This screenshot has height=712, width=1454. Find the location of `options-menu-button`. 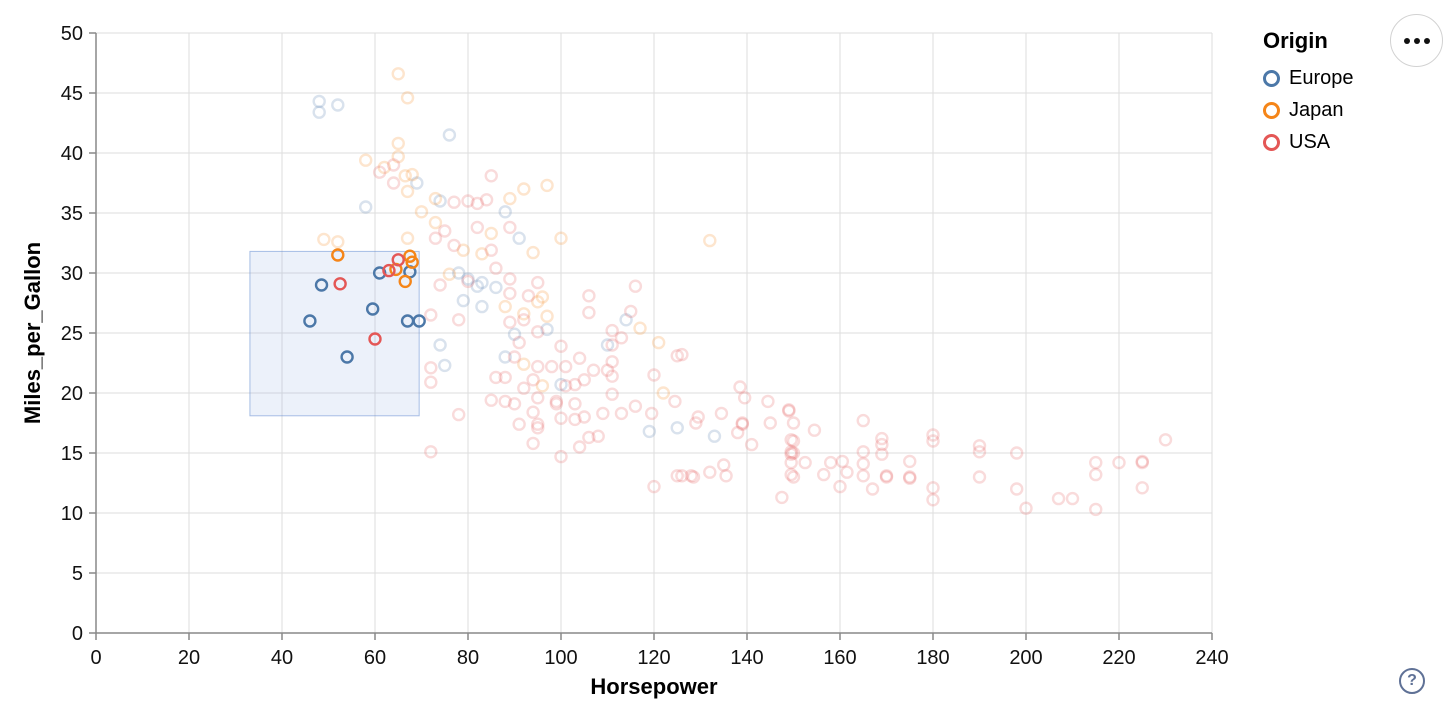

options-menu-button is located at coordinates (1416, 40).